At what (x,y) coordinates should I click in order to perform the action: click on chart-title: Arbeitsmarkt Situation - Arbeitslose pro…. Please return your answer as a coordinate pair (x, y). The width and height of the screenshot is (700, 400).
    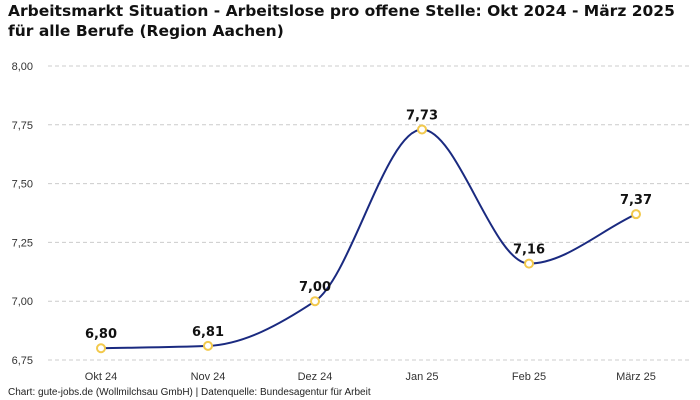
    Looking at the image, I should click on (341, 21).